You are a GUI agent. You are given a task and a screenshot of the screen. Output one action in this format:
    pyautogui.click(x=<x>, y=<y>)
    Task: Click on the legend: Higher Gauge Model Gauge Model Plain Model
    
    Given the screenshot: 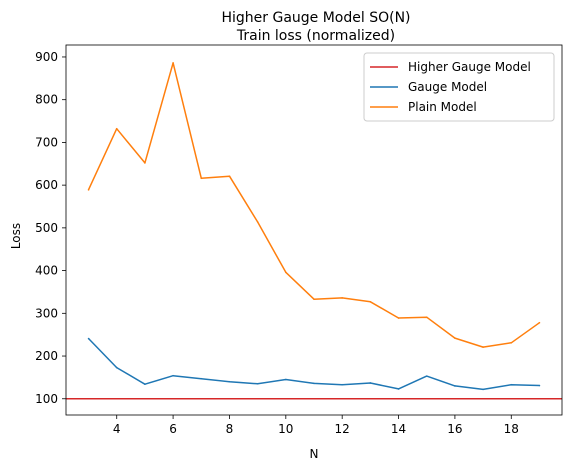 What is the action you would take?
    pyautogui.click(x=459, y=87)
    